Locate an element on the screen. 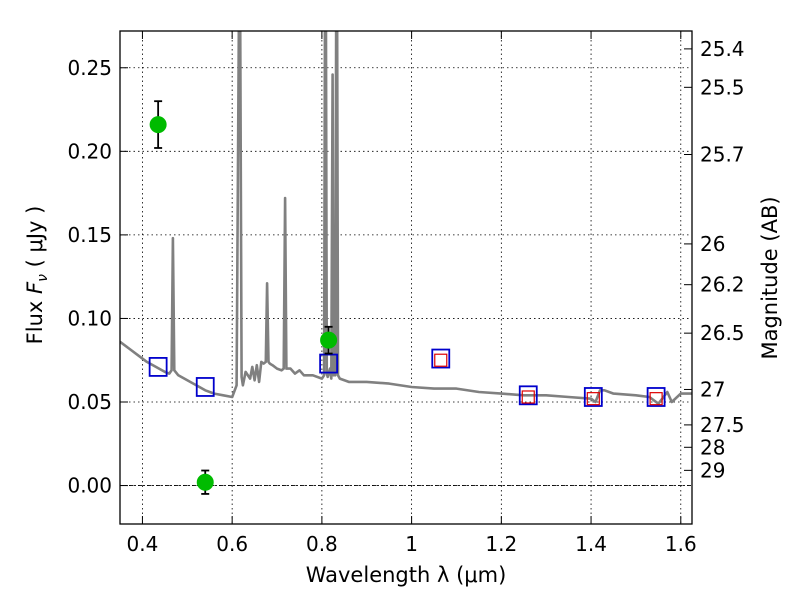 Image resolution: width=800 pixels, height=600 pixels. y-axis-label-symbol: F is located at coordinates (35, 287).